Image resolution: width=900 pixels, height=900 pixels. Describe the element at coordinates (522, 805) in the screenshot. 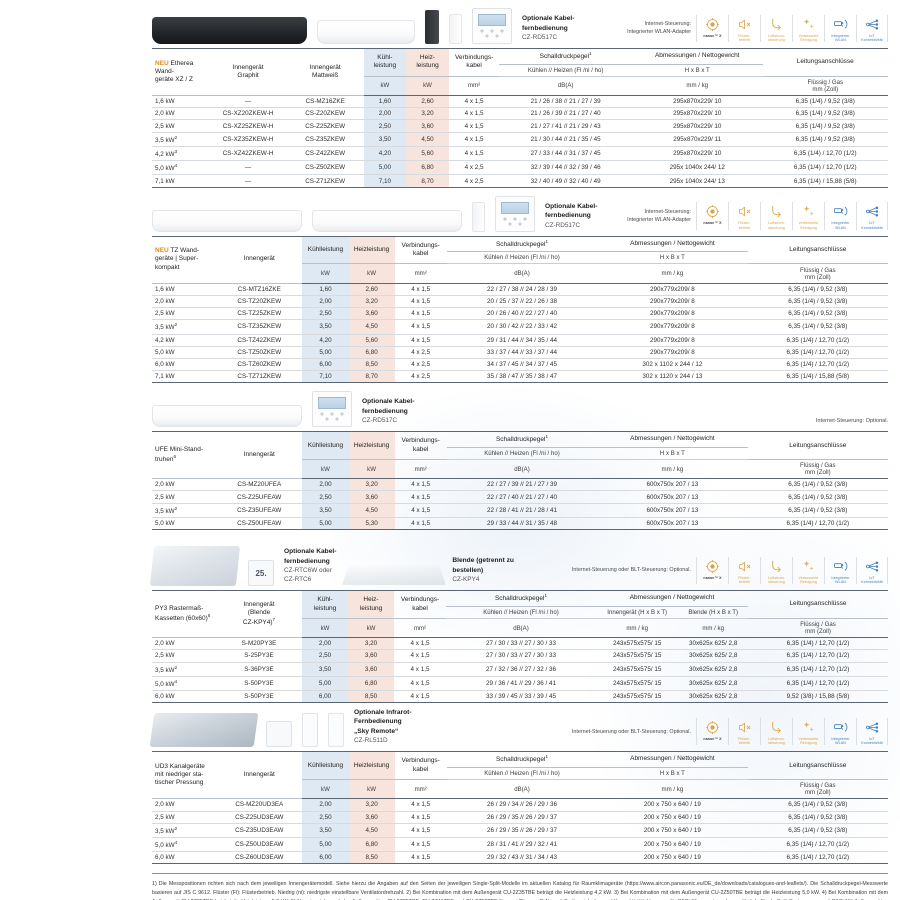

I see `cell-schalldruckpegel: 26 / 29 / 34 // 26 / 29 / 36` at that location.